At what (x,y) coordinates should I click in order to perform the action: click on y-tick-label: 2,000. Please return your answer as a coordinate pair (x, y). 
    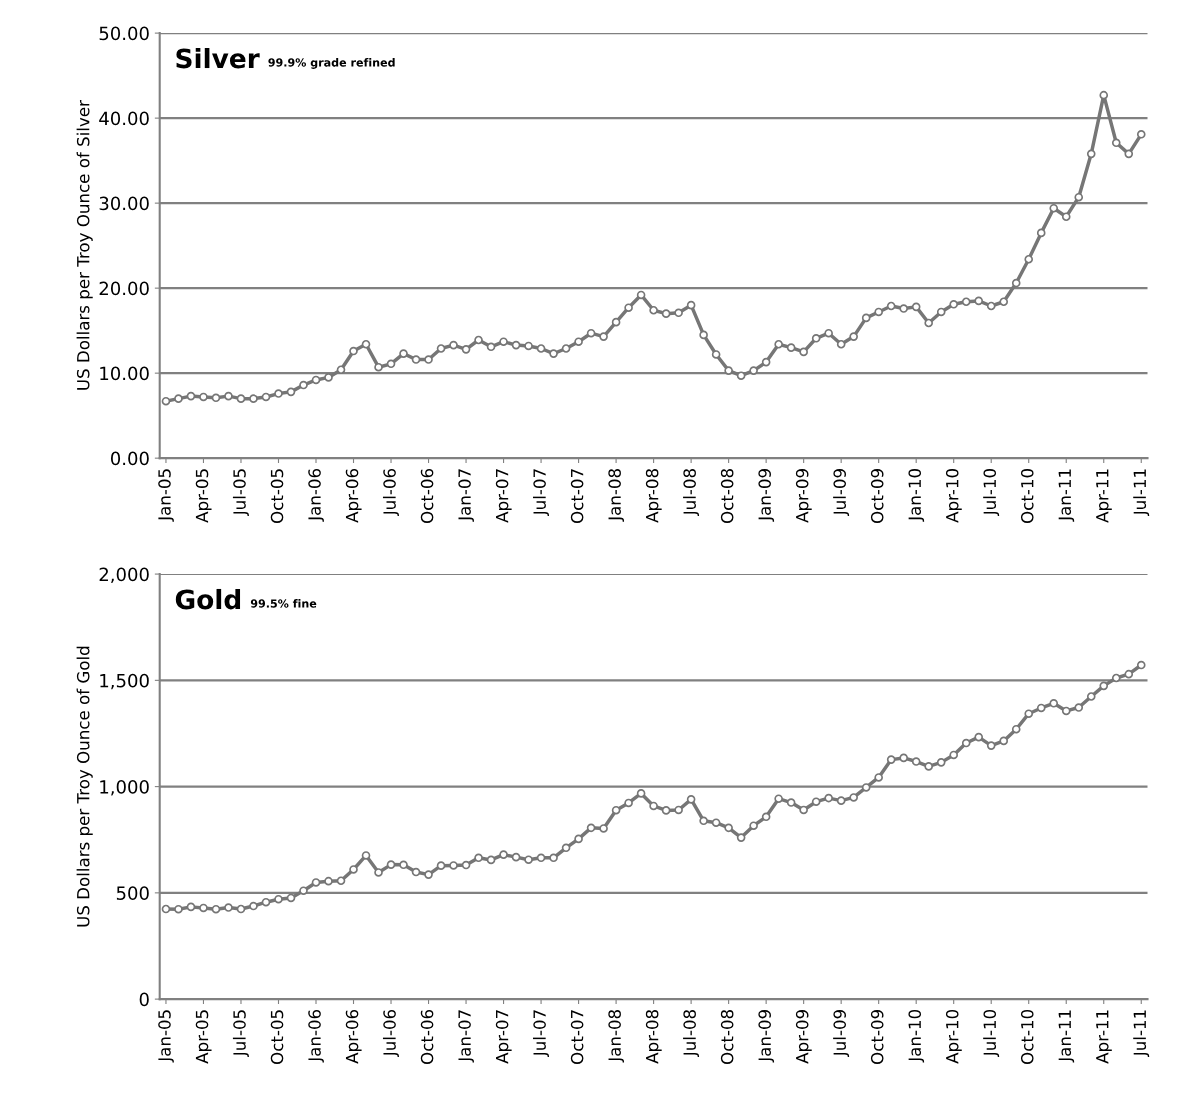
    Looking at the image, I should click on (124, 575).